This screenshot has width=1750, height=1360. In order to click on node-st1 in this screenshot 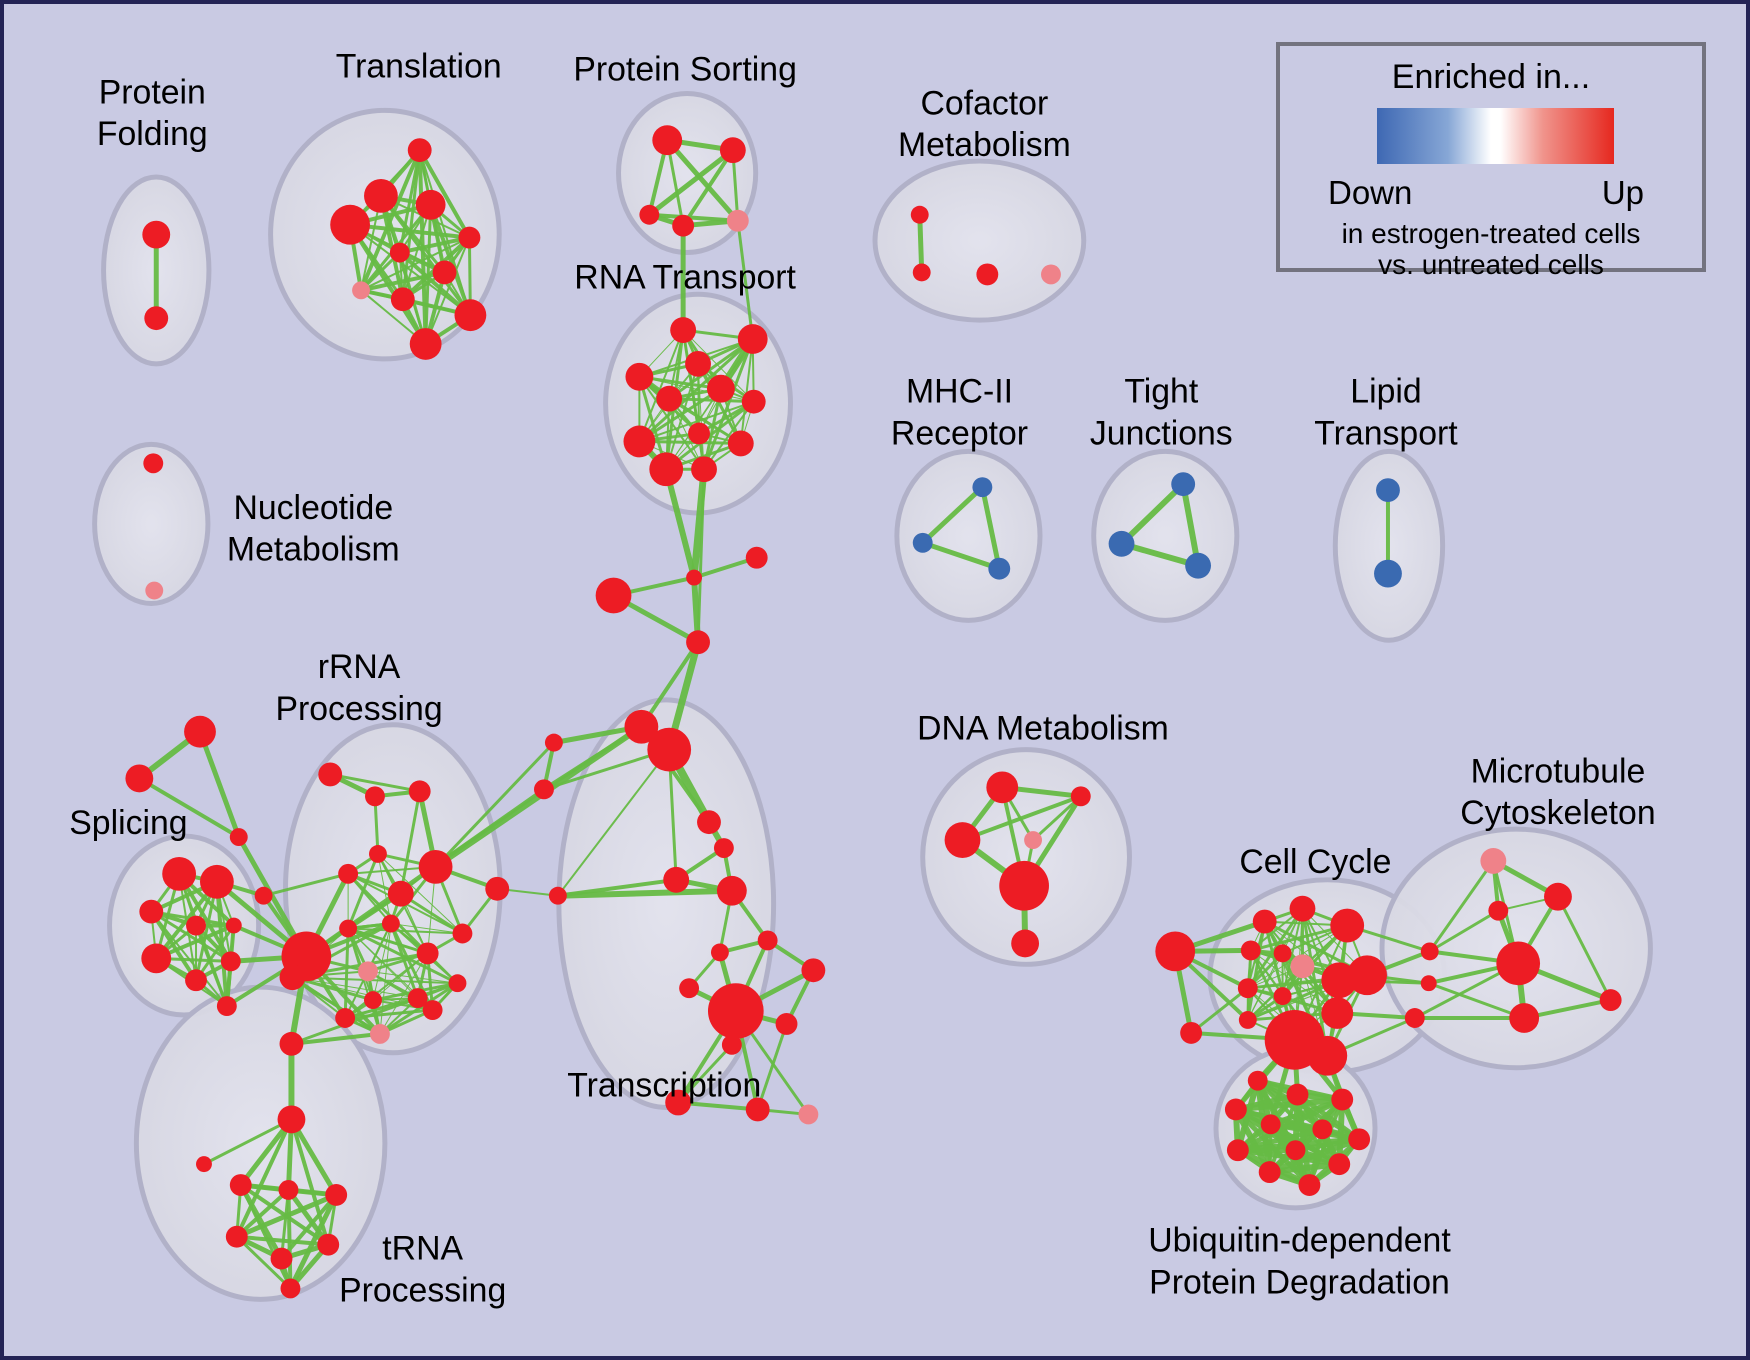, I will do `click(200, 731)`.